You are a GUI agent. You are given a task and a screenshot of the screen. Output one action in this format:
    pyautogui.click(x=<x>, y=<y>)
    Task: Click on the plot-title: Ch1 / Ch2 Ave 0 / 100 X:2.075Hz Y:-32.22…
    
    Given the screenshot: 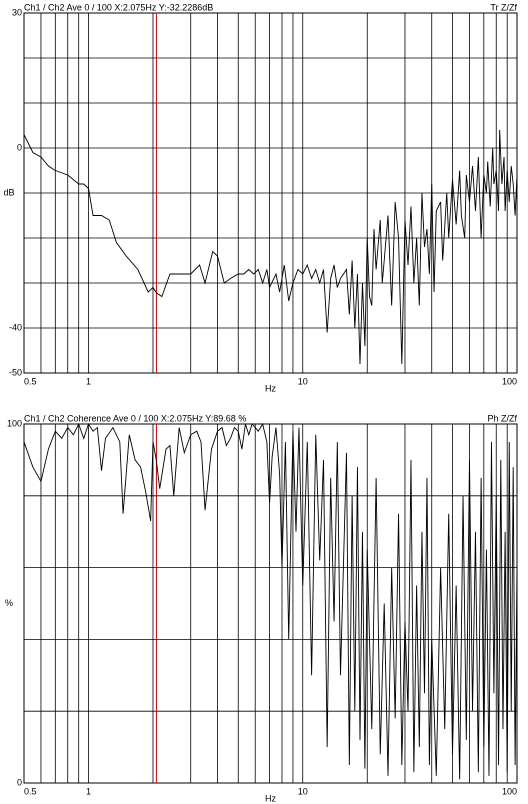 What is the action you would take?
    pyautogui.click(x=118, y=7)
    